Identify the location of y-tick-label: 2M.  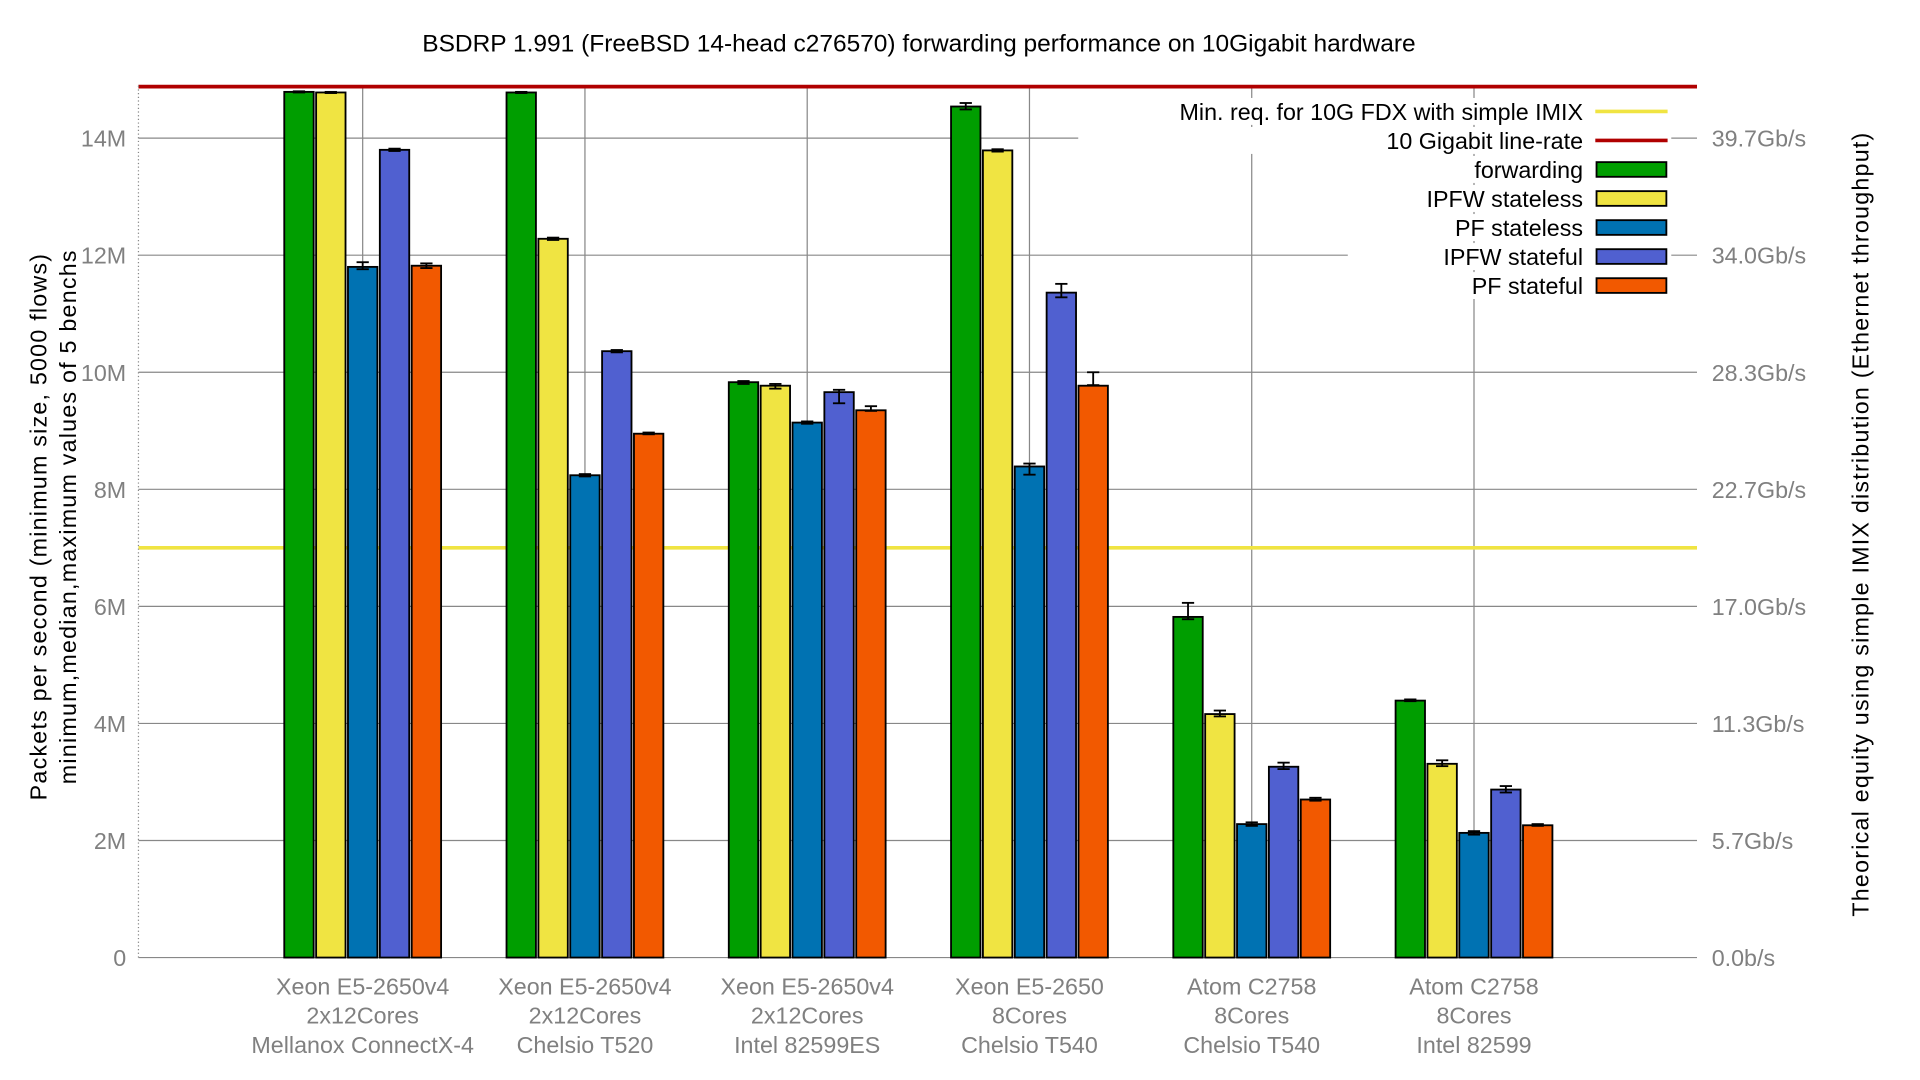
(110, 841).